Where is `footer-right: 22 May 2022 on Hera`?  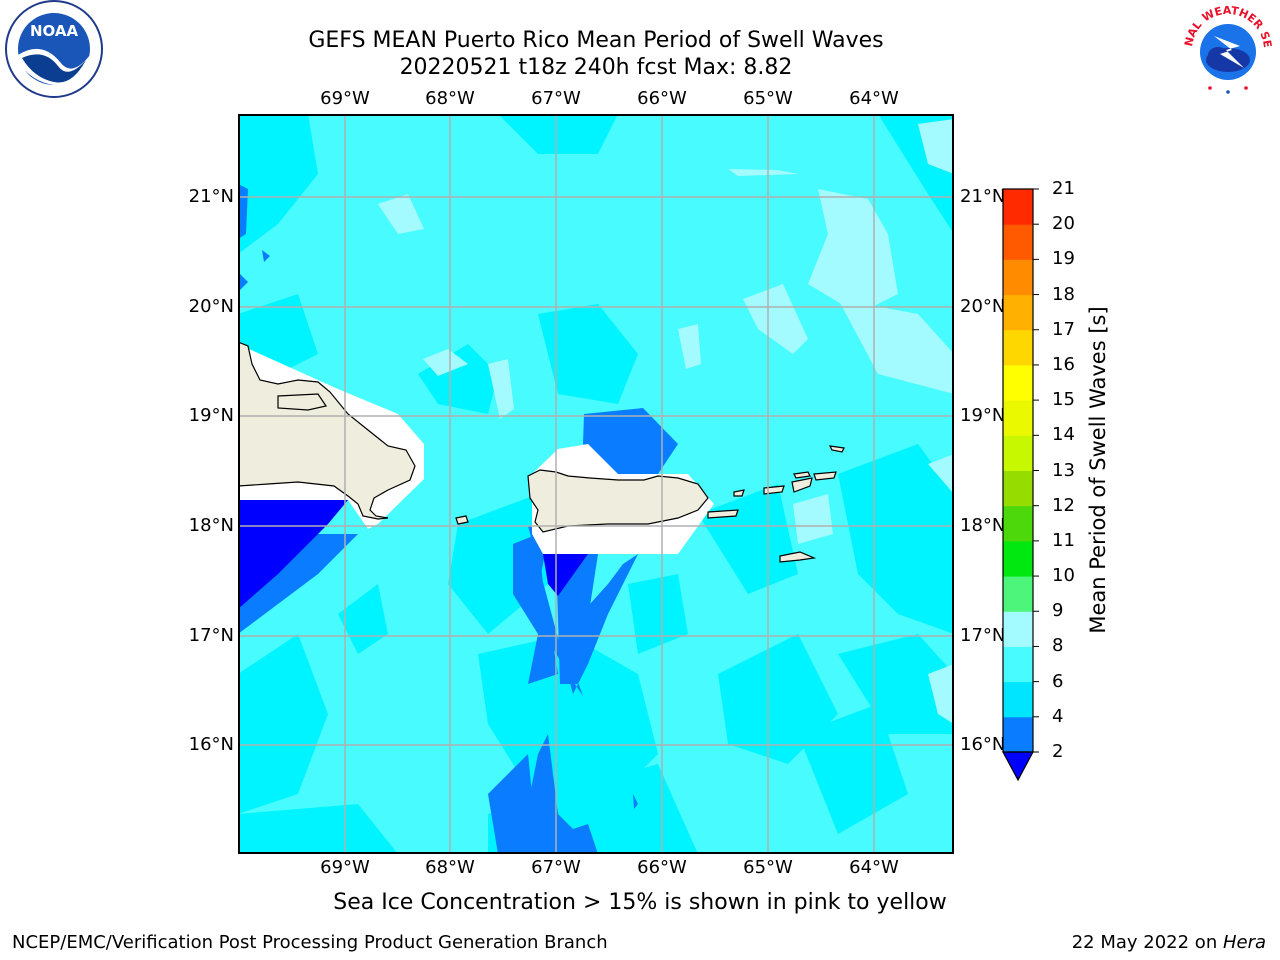 footer-right: 22 May 2022 on Hera is located at coordinates (1169, 942).